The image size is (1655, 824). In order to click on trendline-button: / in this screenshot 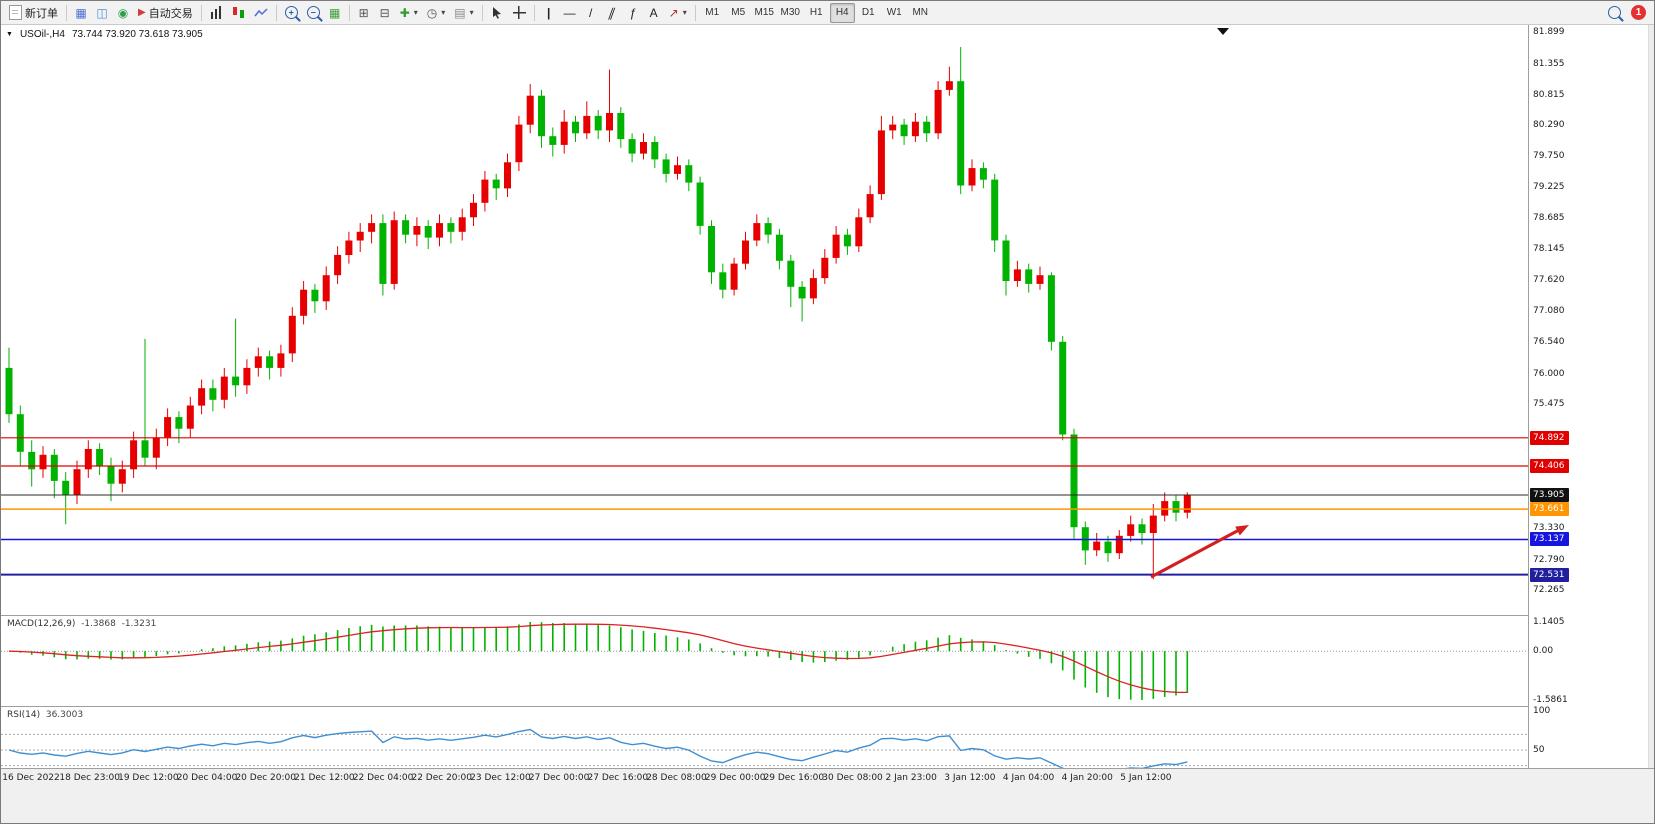, I will do `click(591, 13)`.